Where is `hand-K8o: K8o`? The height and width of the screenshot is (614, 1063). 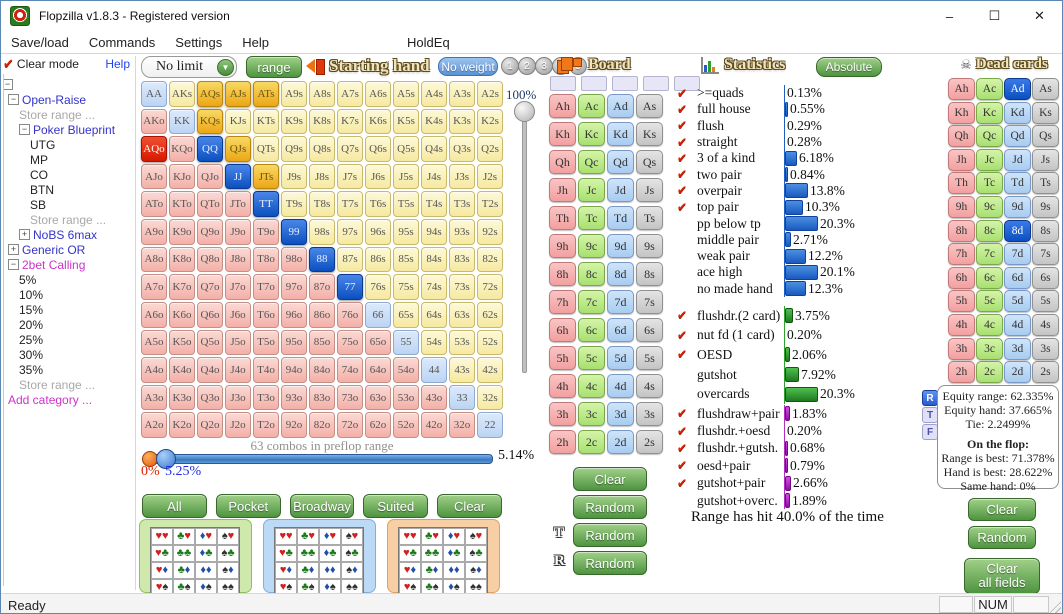 hand-K8o: K8o is located at coordinates (182, 259).